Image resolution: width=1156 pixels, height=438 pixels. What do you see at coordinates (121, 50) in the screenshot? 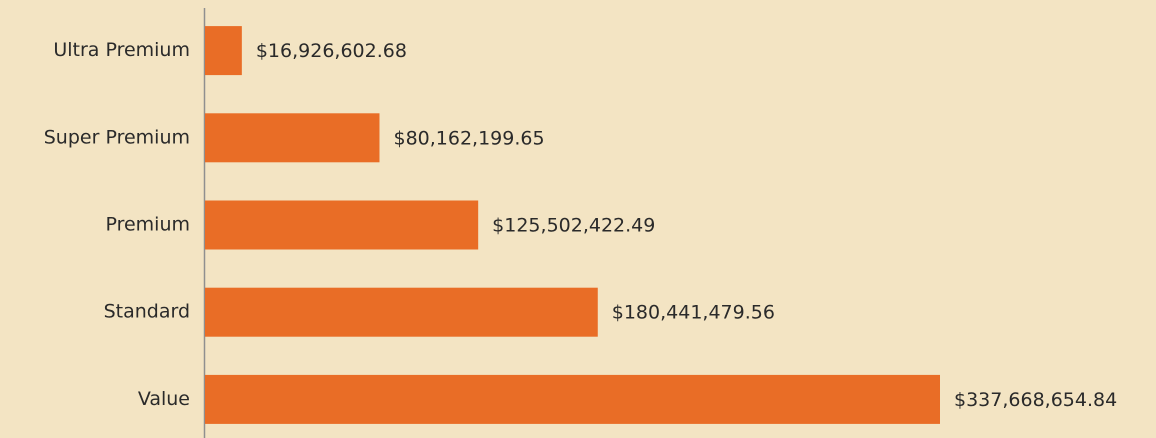
I see `category-label: Ultra Premium` at bounding box center [121, 50].